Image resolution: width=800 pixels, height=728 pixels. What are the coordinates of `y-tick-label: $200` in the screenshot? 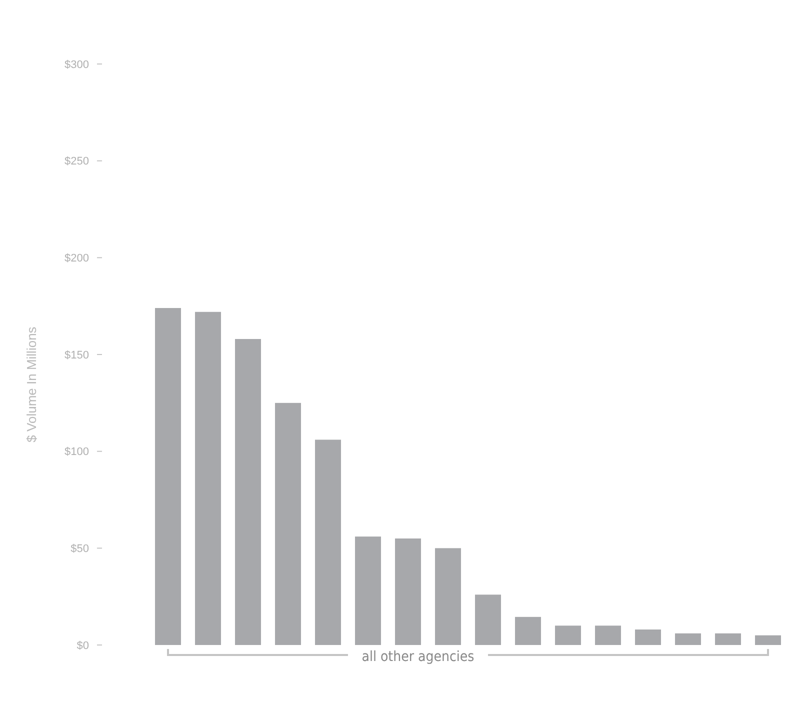 It's located at (76, 258).